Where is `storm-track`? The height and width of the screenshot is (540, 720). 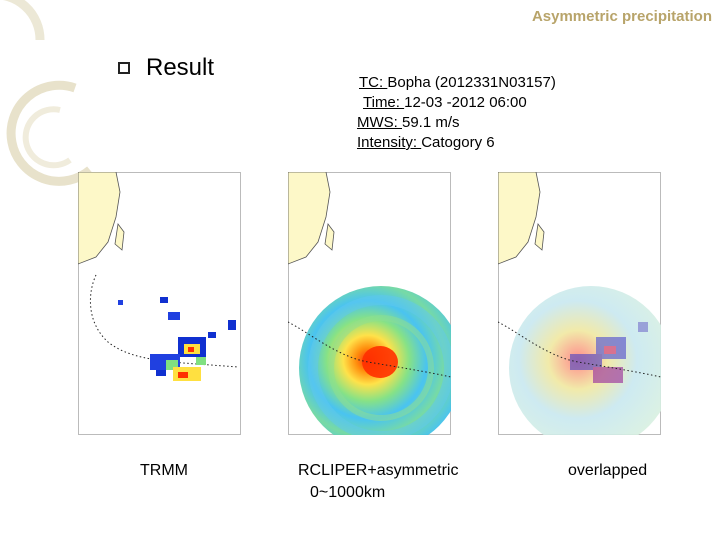
storm-track is located at coordinates (164, 321).